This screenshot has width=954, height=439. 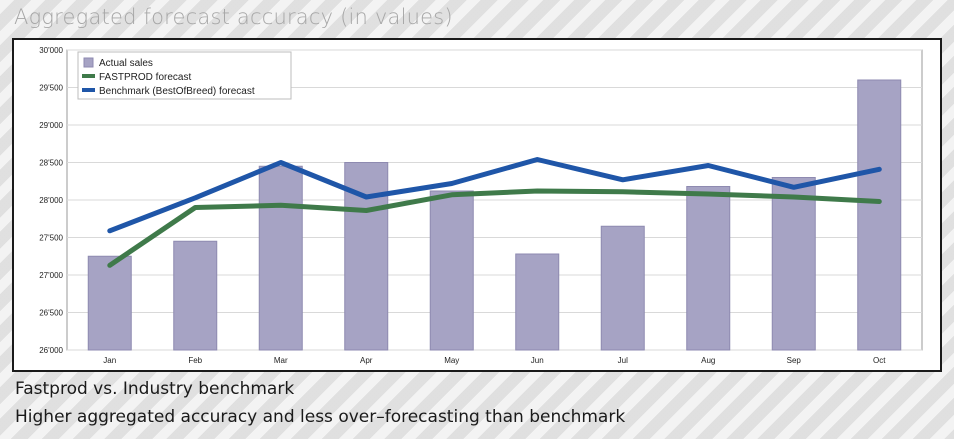 What do you see at coordinates (51, 275) in the screenshot?
I see `y-tick-label: 27'000` at bounding box center [51, 275].